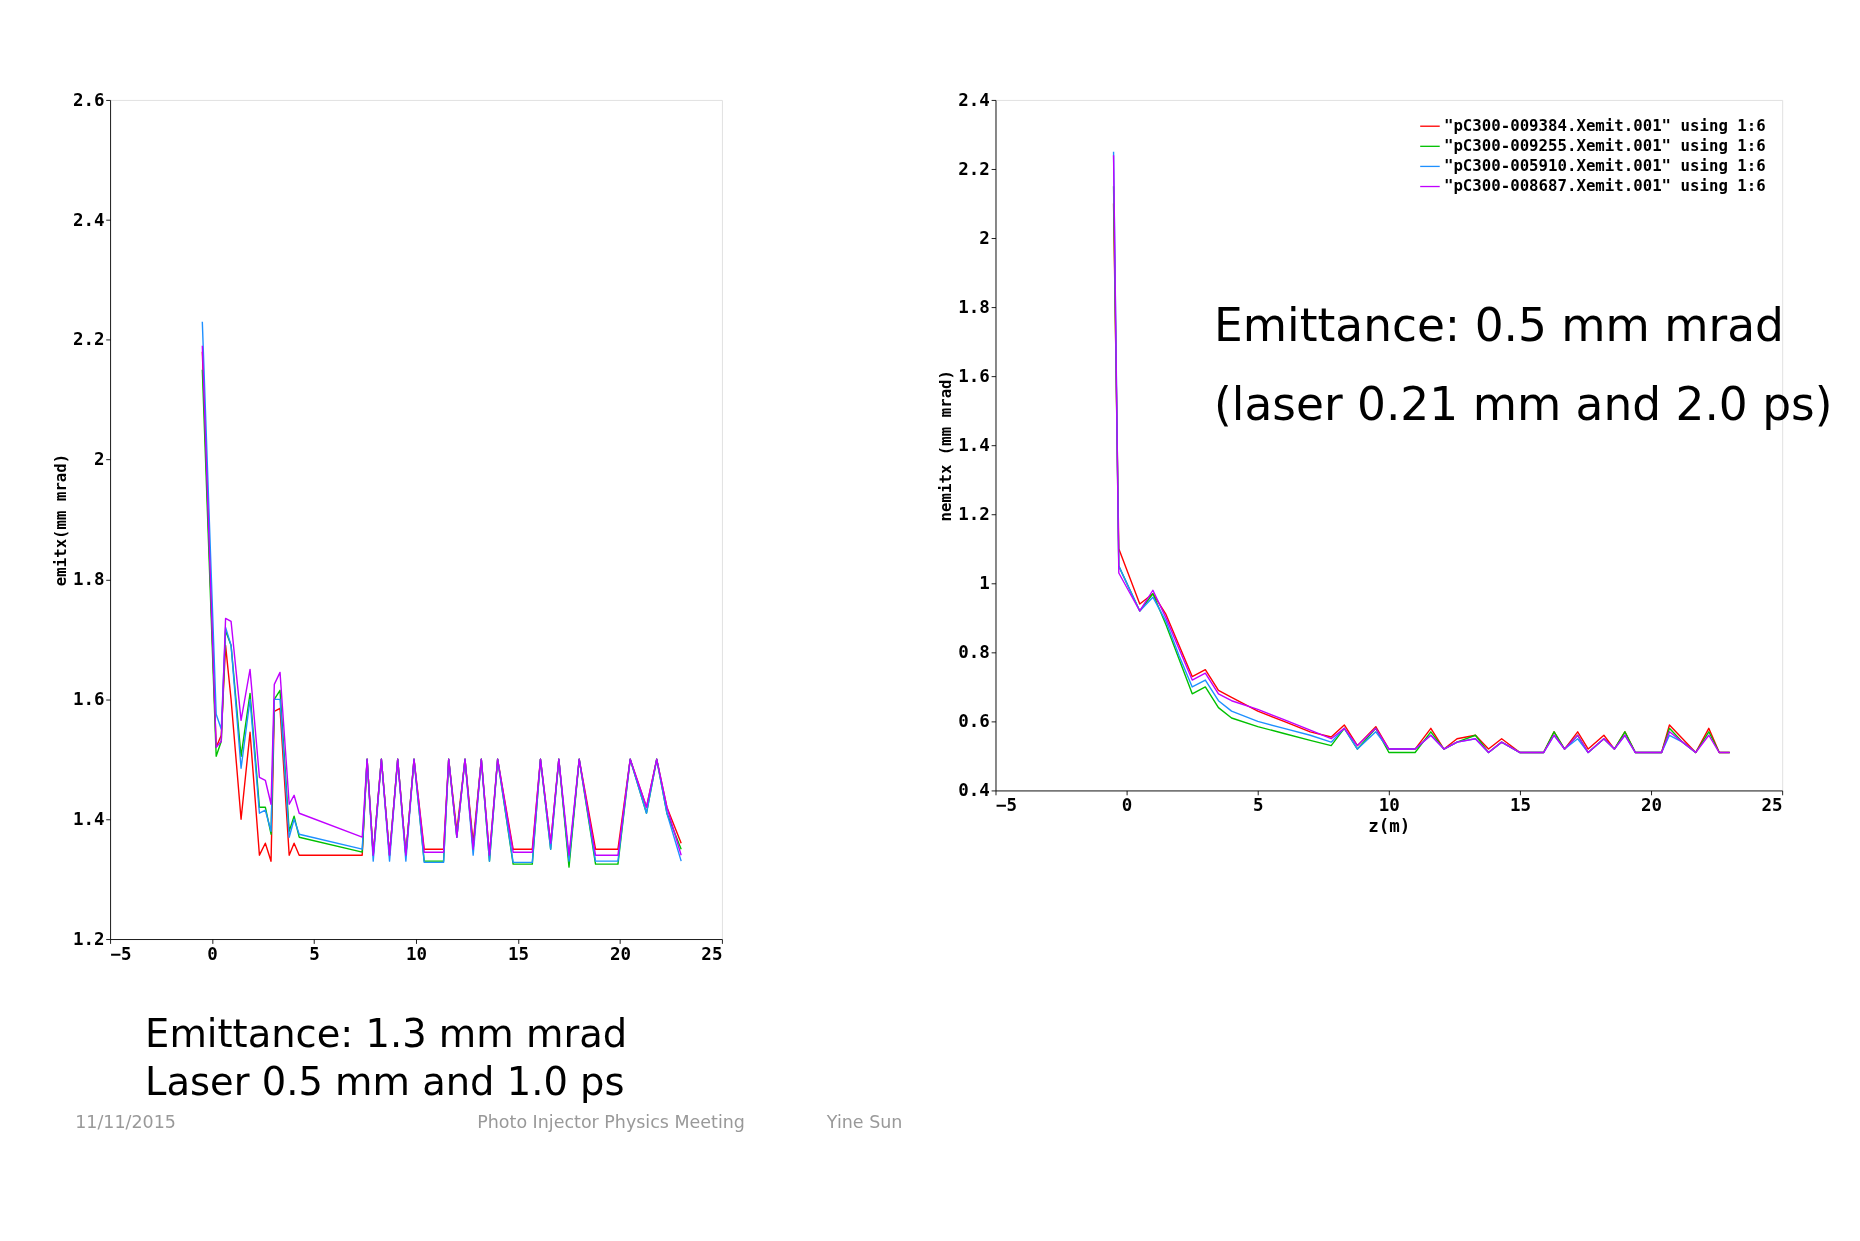 The height and width of the screenshot is (1241, 1860). What do you see at coordinates (1523, 404) in the screenshot?
I see `annotation: (laser 0.21 mm and 2.0 ps)` at bounding box center [1523, 404].